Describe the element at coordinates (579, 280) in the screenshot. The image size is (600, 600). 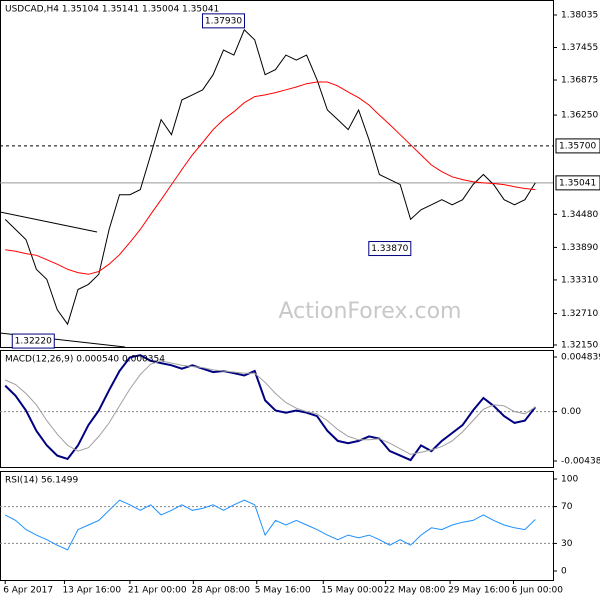
I see `y-tick-label: 1.33310` at that location.